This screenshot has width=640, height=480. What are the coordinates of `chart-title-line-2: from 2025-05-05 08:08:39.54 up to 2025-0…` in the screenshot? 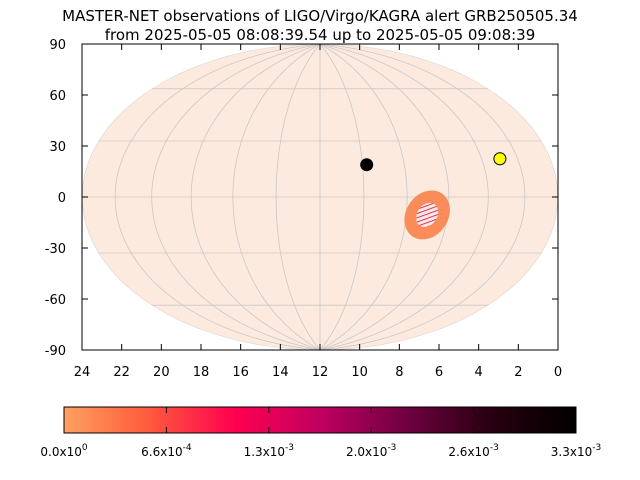 It's located at (320, 35).